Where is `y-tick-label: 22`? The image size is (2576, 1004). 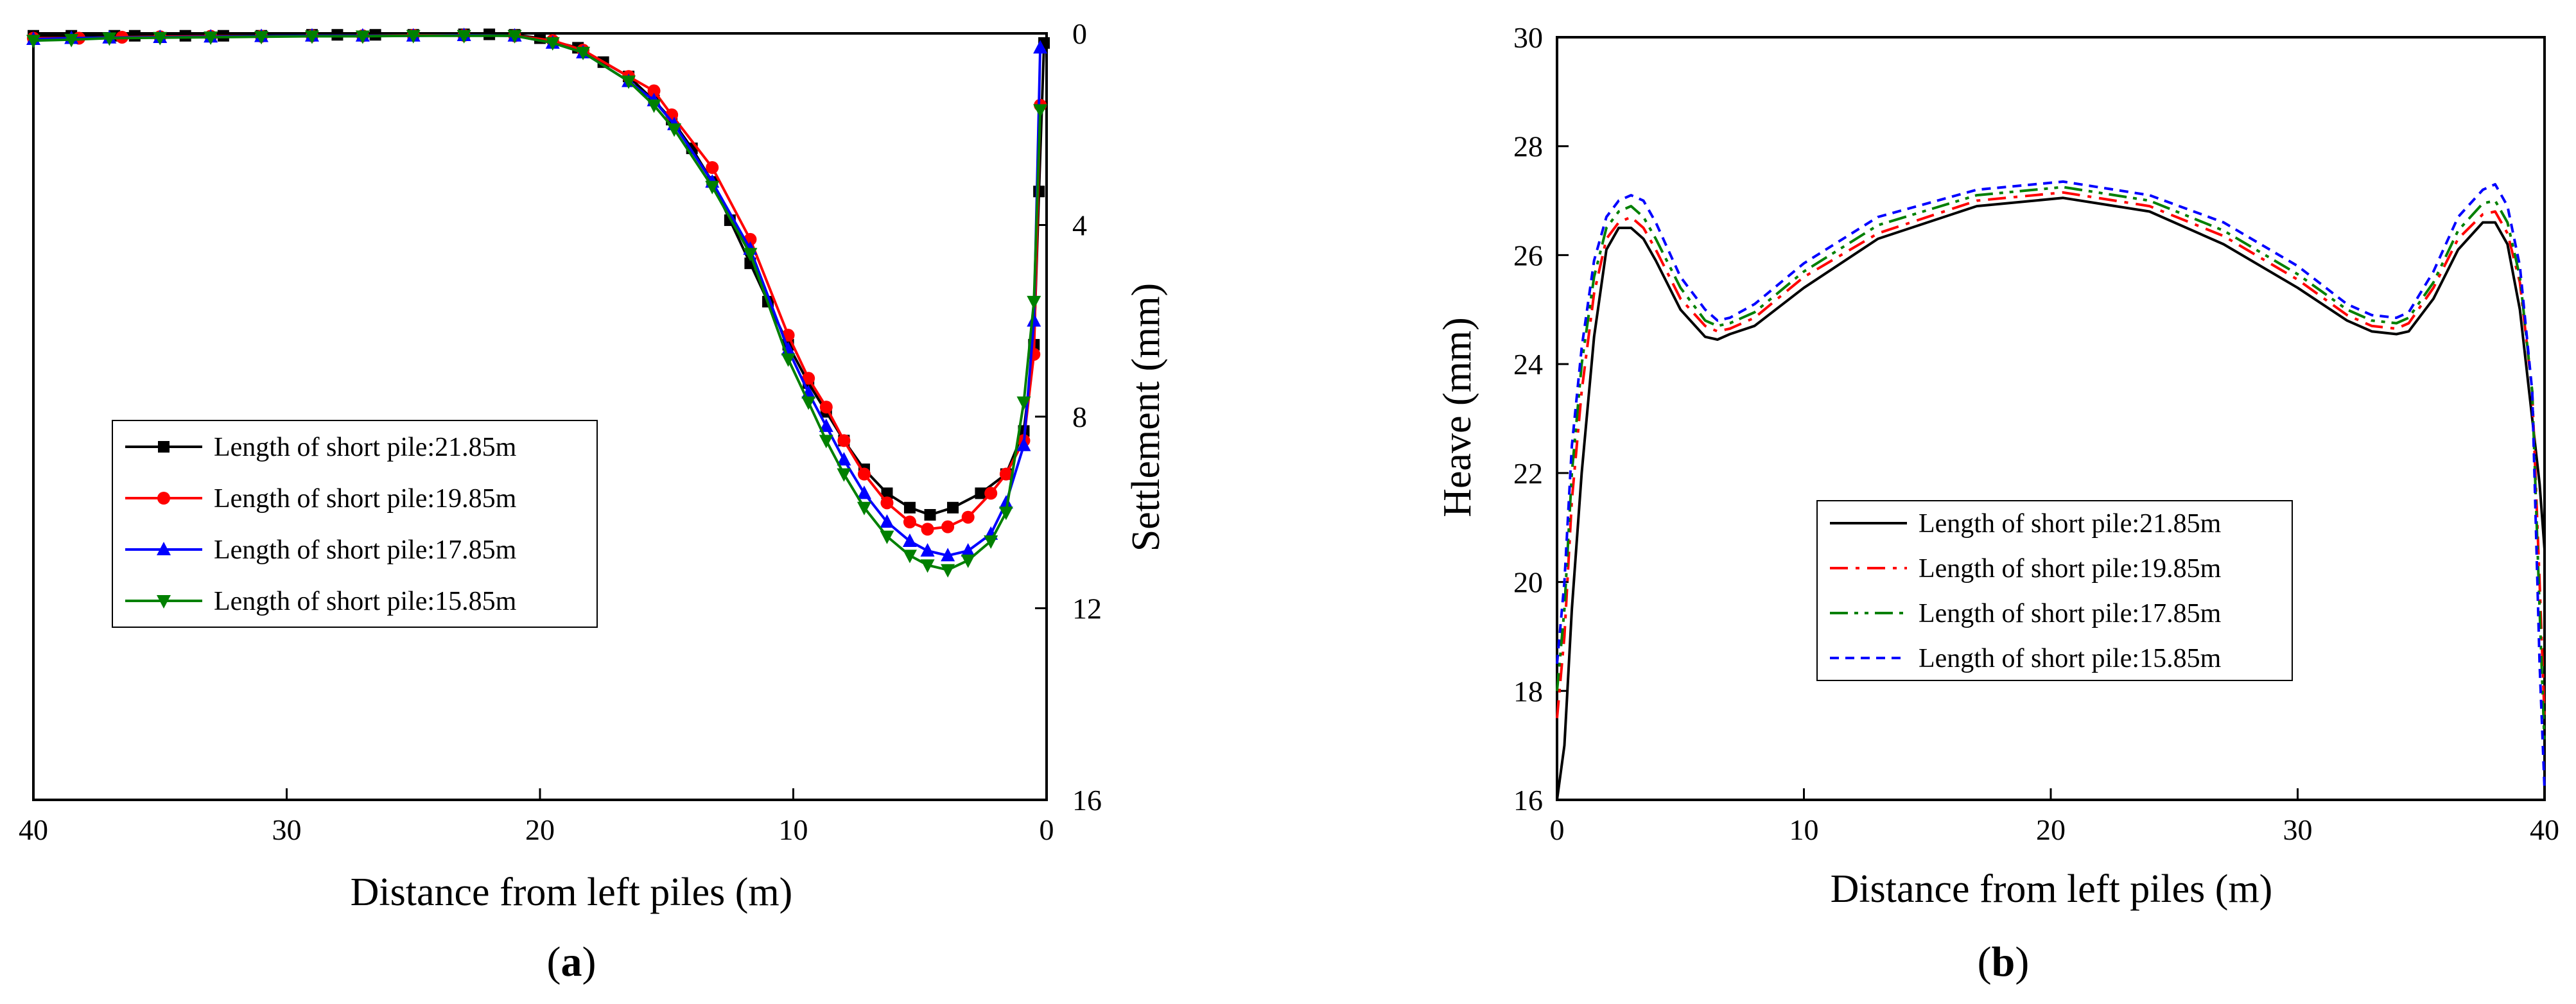 y-tick-label: 22 is located at coordinates (1528, 473).